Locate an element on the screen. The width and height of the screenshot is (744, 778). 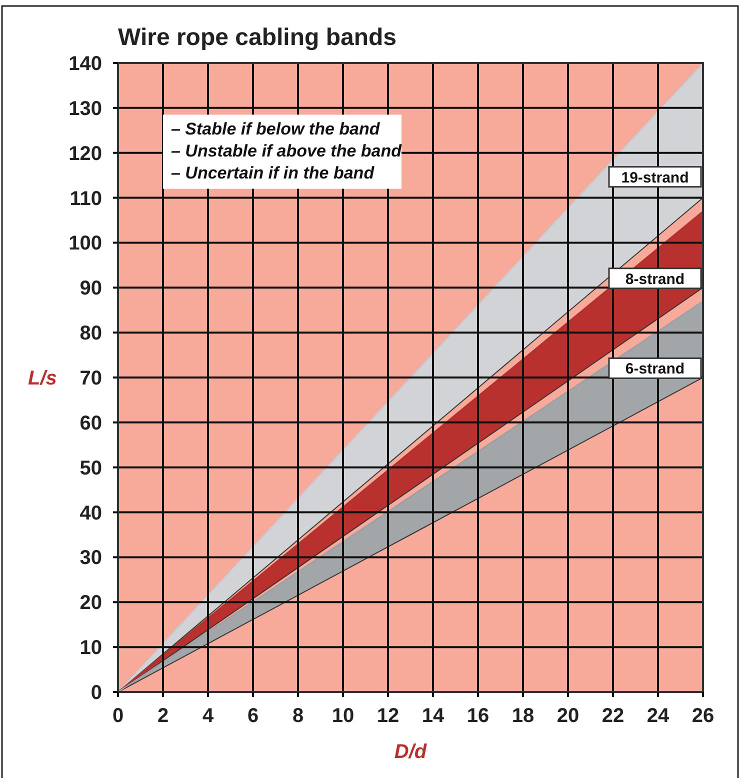
y-axis-title: L/s is located at coordinates (42, 379).